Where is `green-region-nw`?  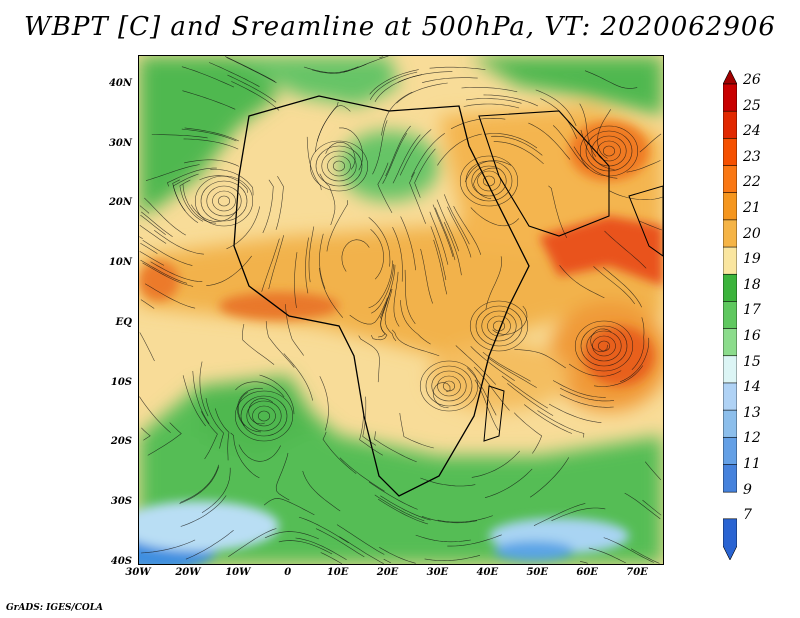 green-region-nw is located at coordinates (209, 136).